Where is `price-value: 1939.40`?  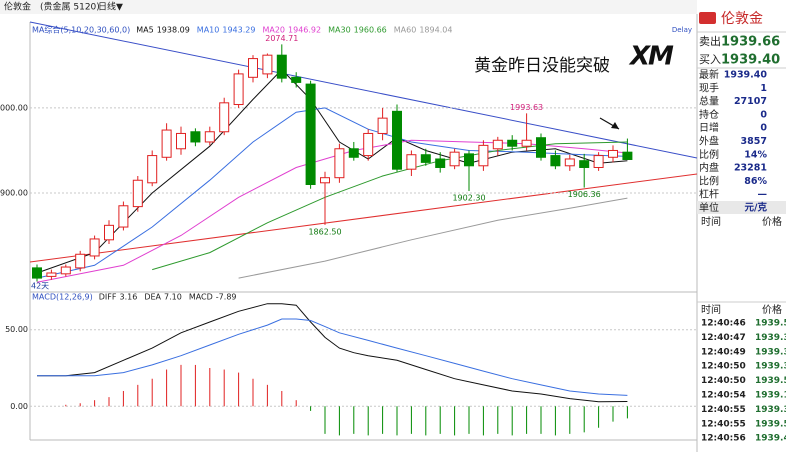 price-value: 1939.40 is located at coordinates (750, 60).